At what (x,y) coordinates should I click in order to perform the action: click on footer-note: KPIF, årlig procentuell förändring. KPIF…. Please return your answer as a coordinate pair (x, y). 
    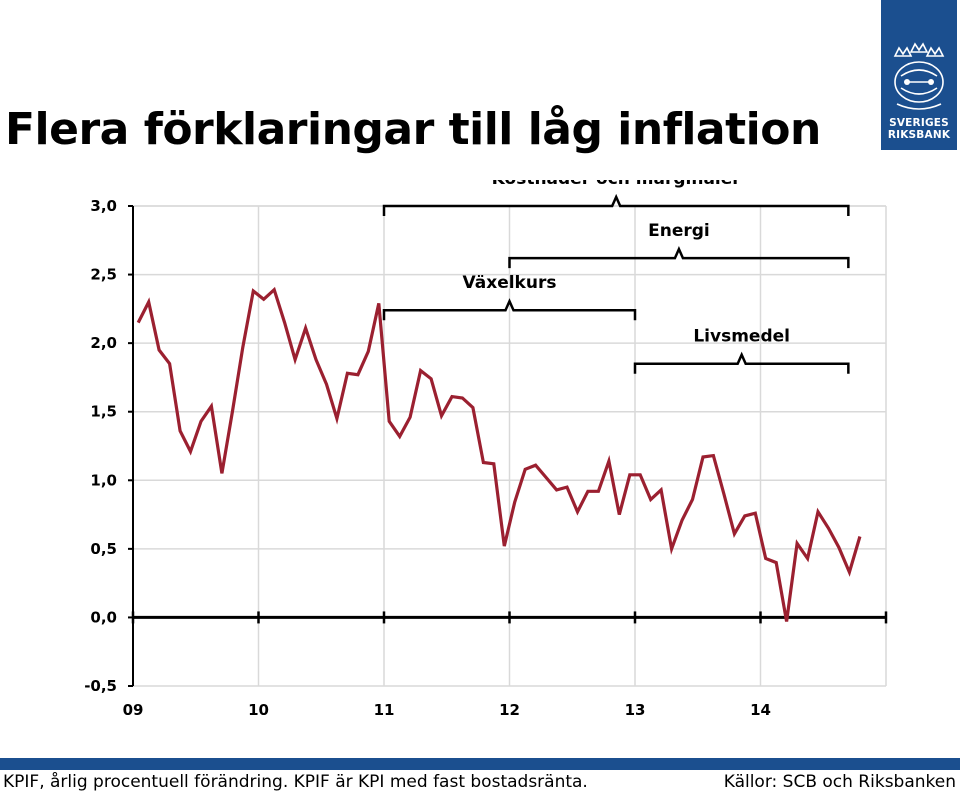
    Looking at the image, I should click on (295, 782).